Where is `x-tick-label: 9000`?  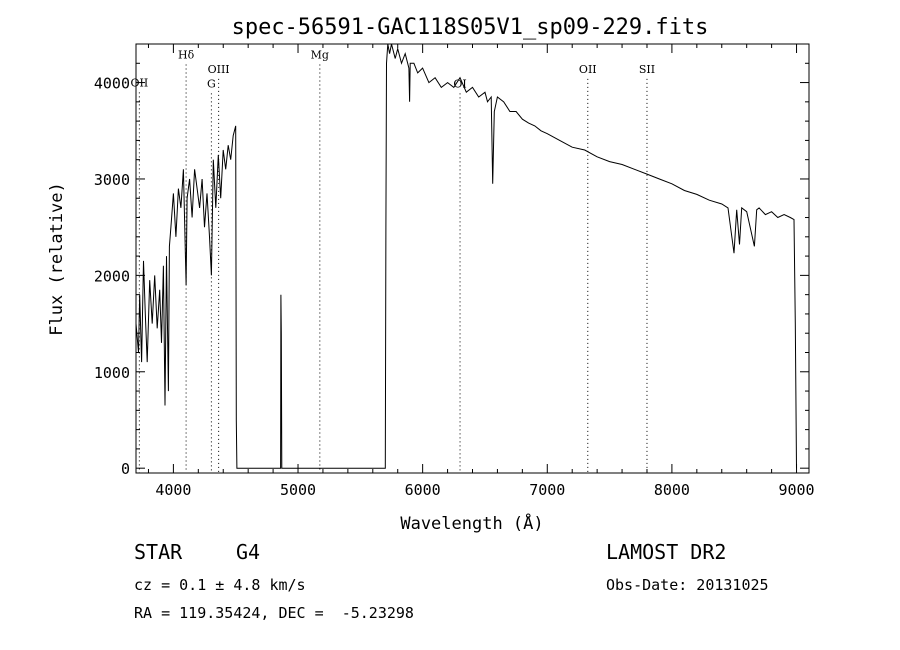
x-tick-label: 9000 is located at coordinates (796, 490).